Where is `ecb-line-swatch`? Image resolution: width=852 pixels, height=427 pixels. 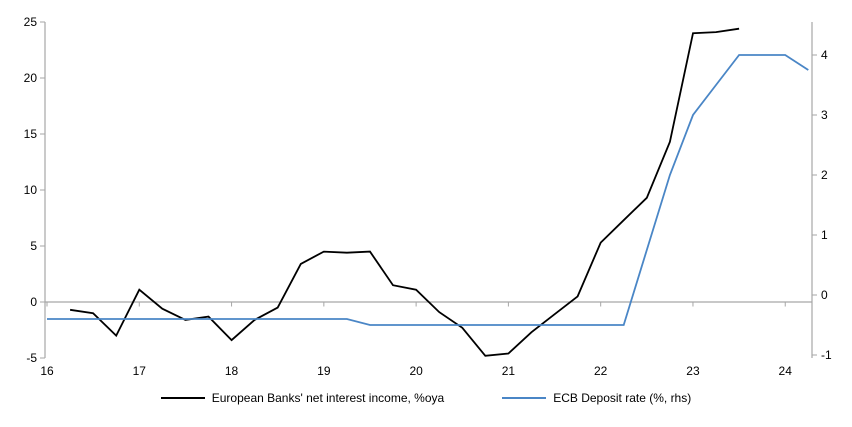 ecb-line-swatch is located at coordinates (524, 398).